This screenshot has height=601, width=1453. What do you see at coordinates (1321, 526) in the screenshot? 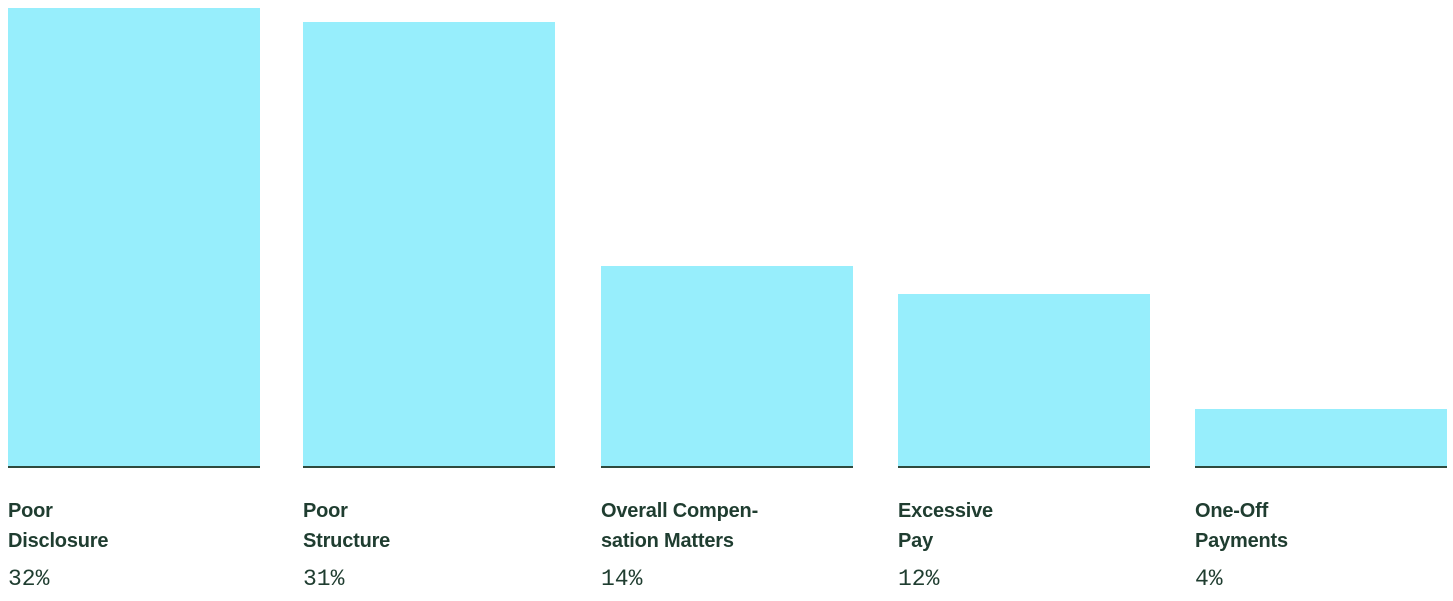
I see `category-label: One-Off Payments` at bounding box center [1321, 526].